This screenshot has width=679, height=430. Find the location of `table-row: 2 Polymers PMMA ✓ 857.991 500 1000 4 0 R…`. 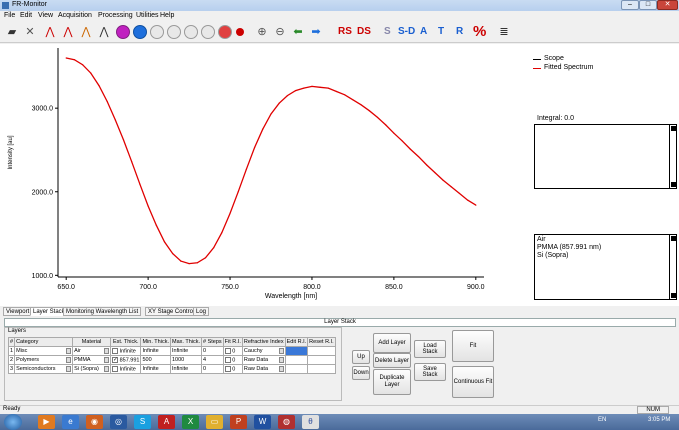

table-row: 2 Polymers PMMA ✓ 857.991 500 1000 4 0 R… is located at coordinates (171, 360).